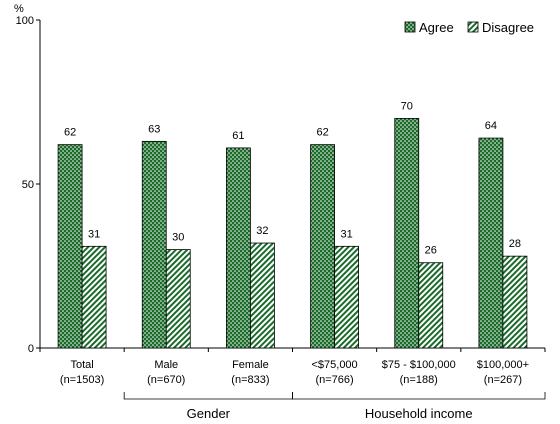  What do you see at coordinates (209, 413) in the screenshot?
I see `group-label: Gender` at bounding box center [209, 413].